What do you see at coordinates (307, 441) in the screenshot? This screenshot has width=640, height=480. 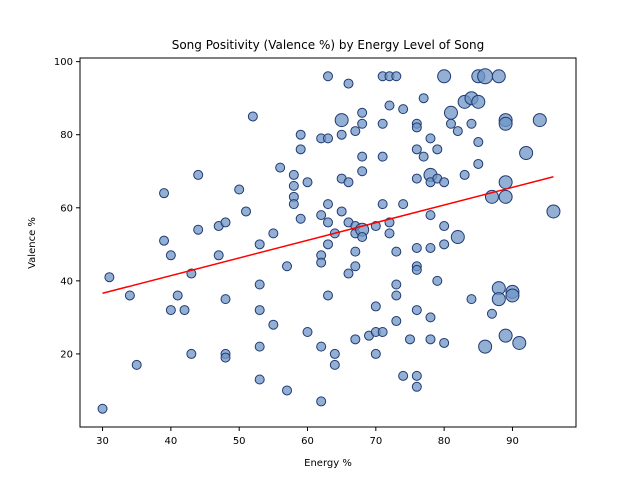 I see `x-tick-label: 60` at bounding box center [307, 441].